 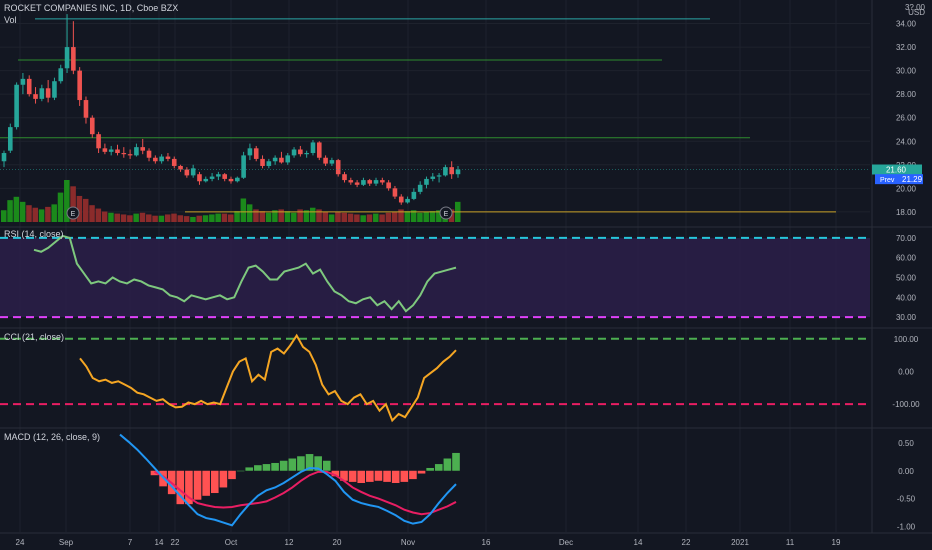 What do you see at coordinates (289, 480) in the screenshot?
I see `macd-pane` at bounding box center [289, 480].